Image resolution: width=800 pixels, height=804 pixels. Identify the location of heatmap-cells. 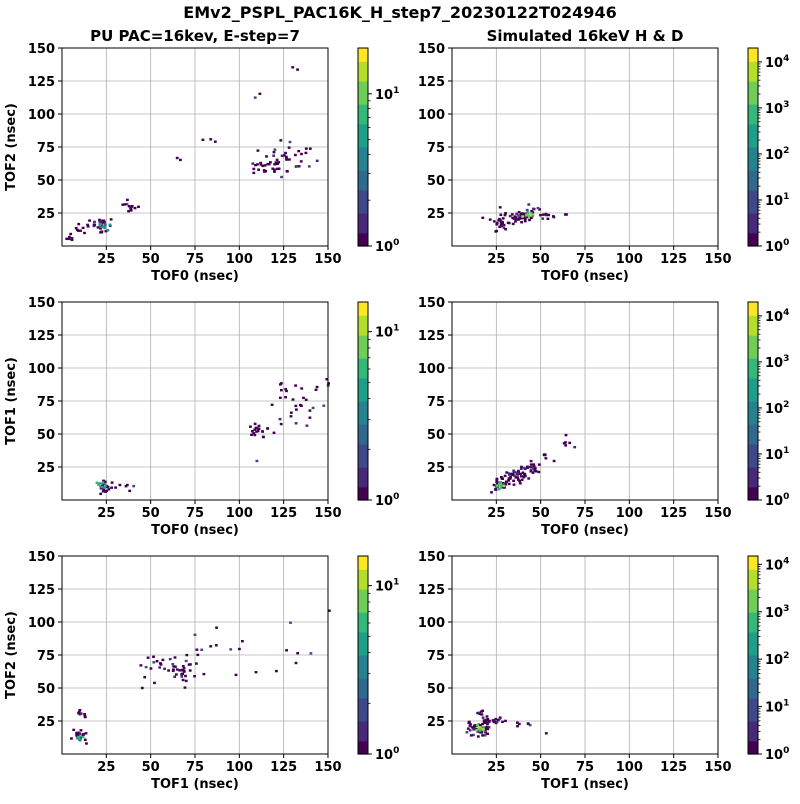
(506, 723).